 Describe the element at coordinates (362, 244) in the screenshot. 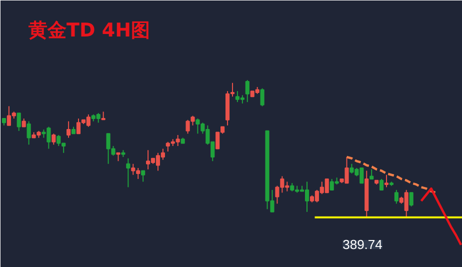

I see `text: 389.74` at that location.